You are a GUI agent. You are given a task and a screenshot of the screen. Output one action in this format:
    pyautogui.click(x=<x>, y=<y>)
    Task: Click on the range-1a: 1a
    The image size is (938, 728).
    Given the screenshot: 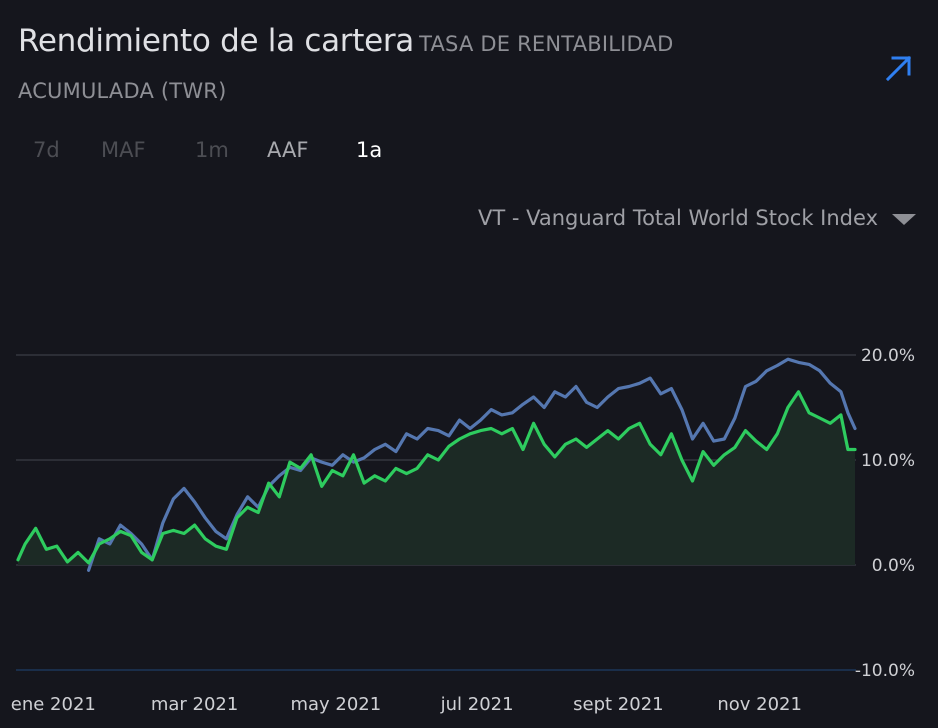 What is the action you would take?
    pyautogui.click(x=369, y=150)
    